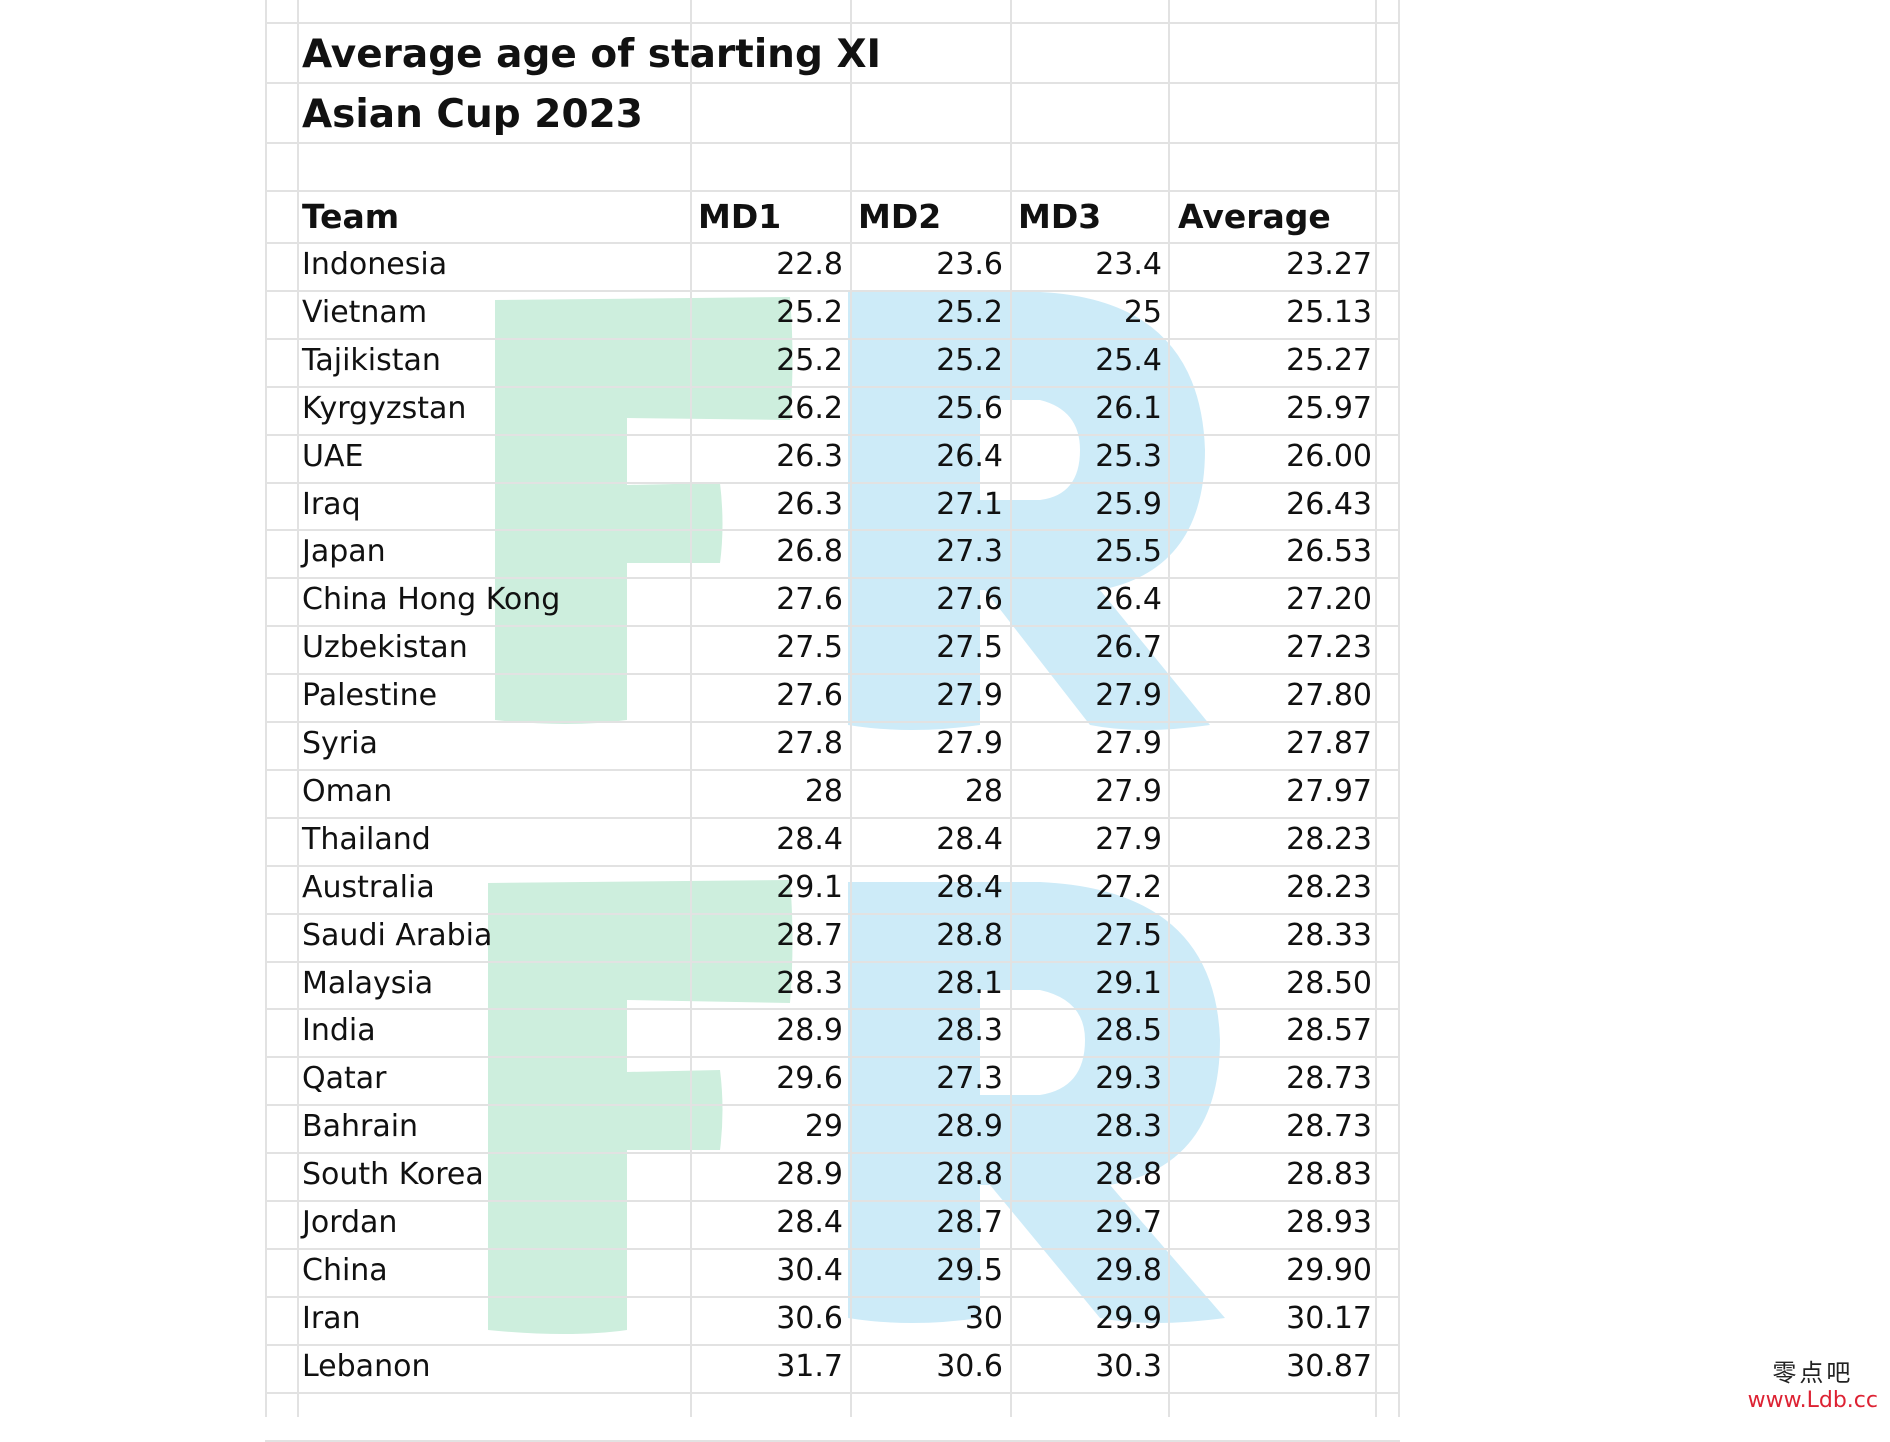 The height and width of the screenshot is (1442, 1890). I want to click on team-cell: Vietnam, so click(365, 312).